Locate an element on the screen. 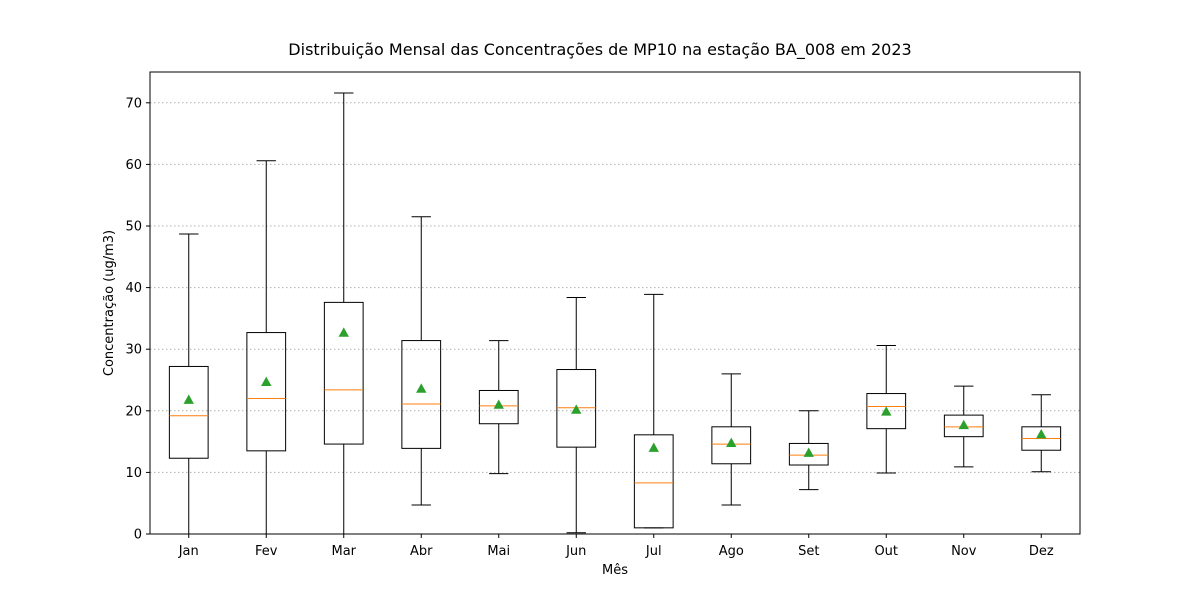  box-jan is located at coordinates (188, 384).